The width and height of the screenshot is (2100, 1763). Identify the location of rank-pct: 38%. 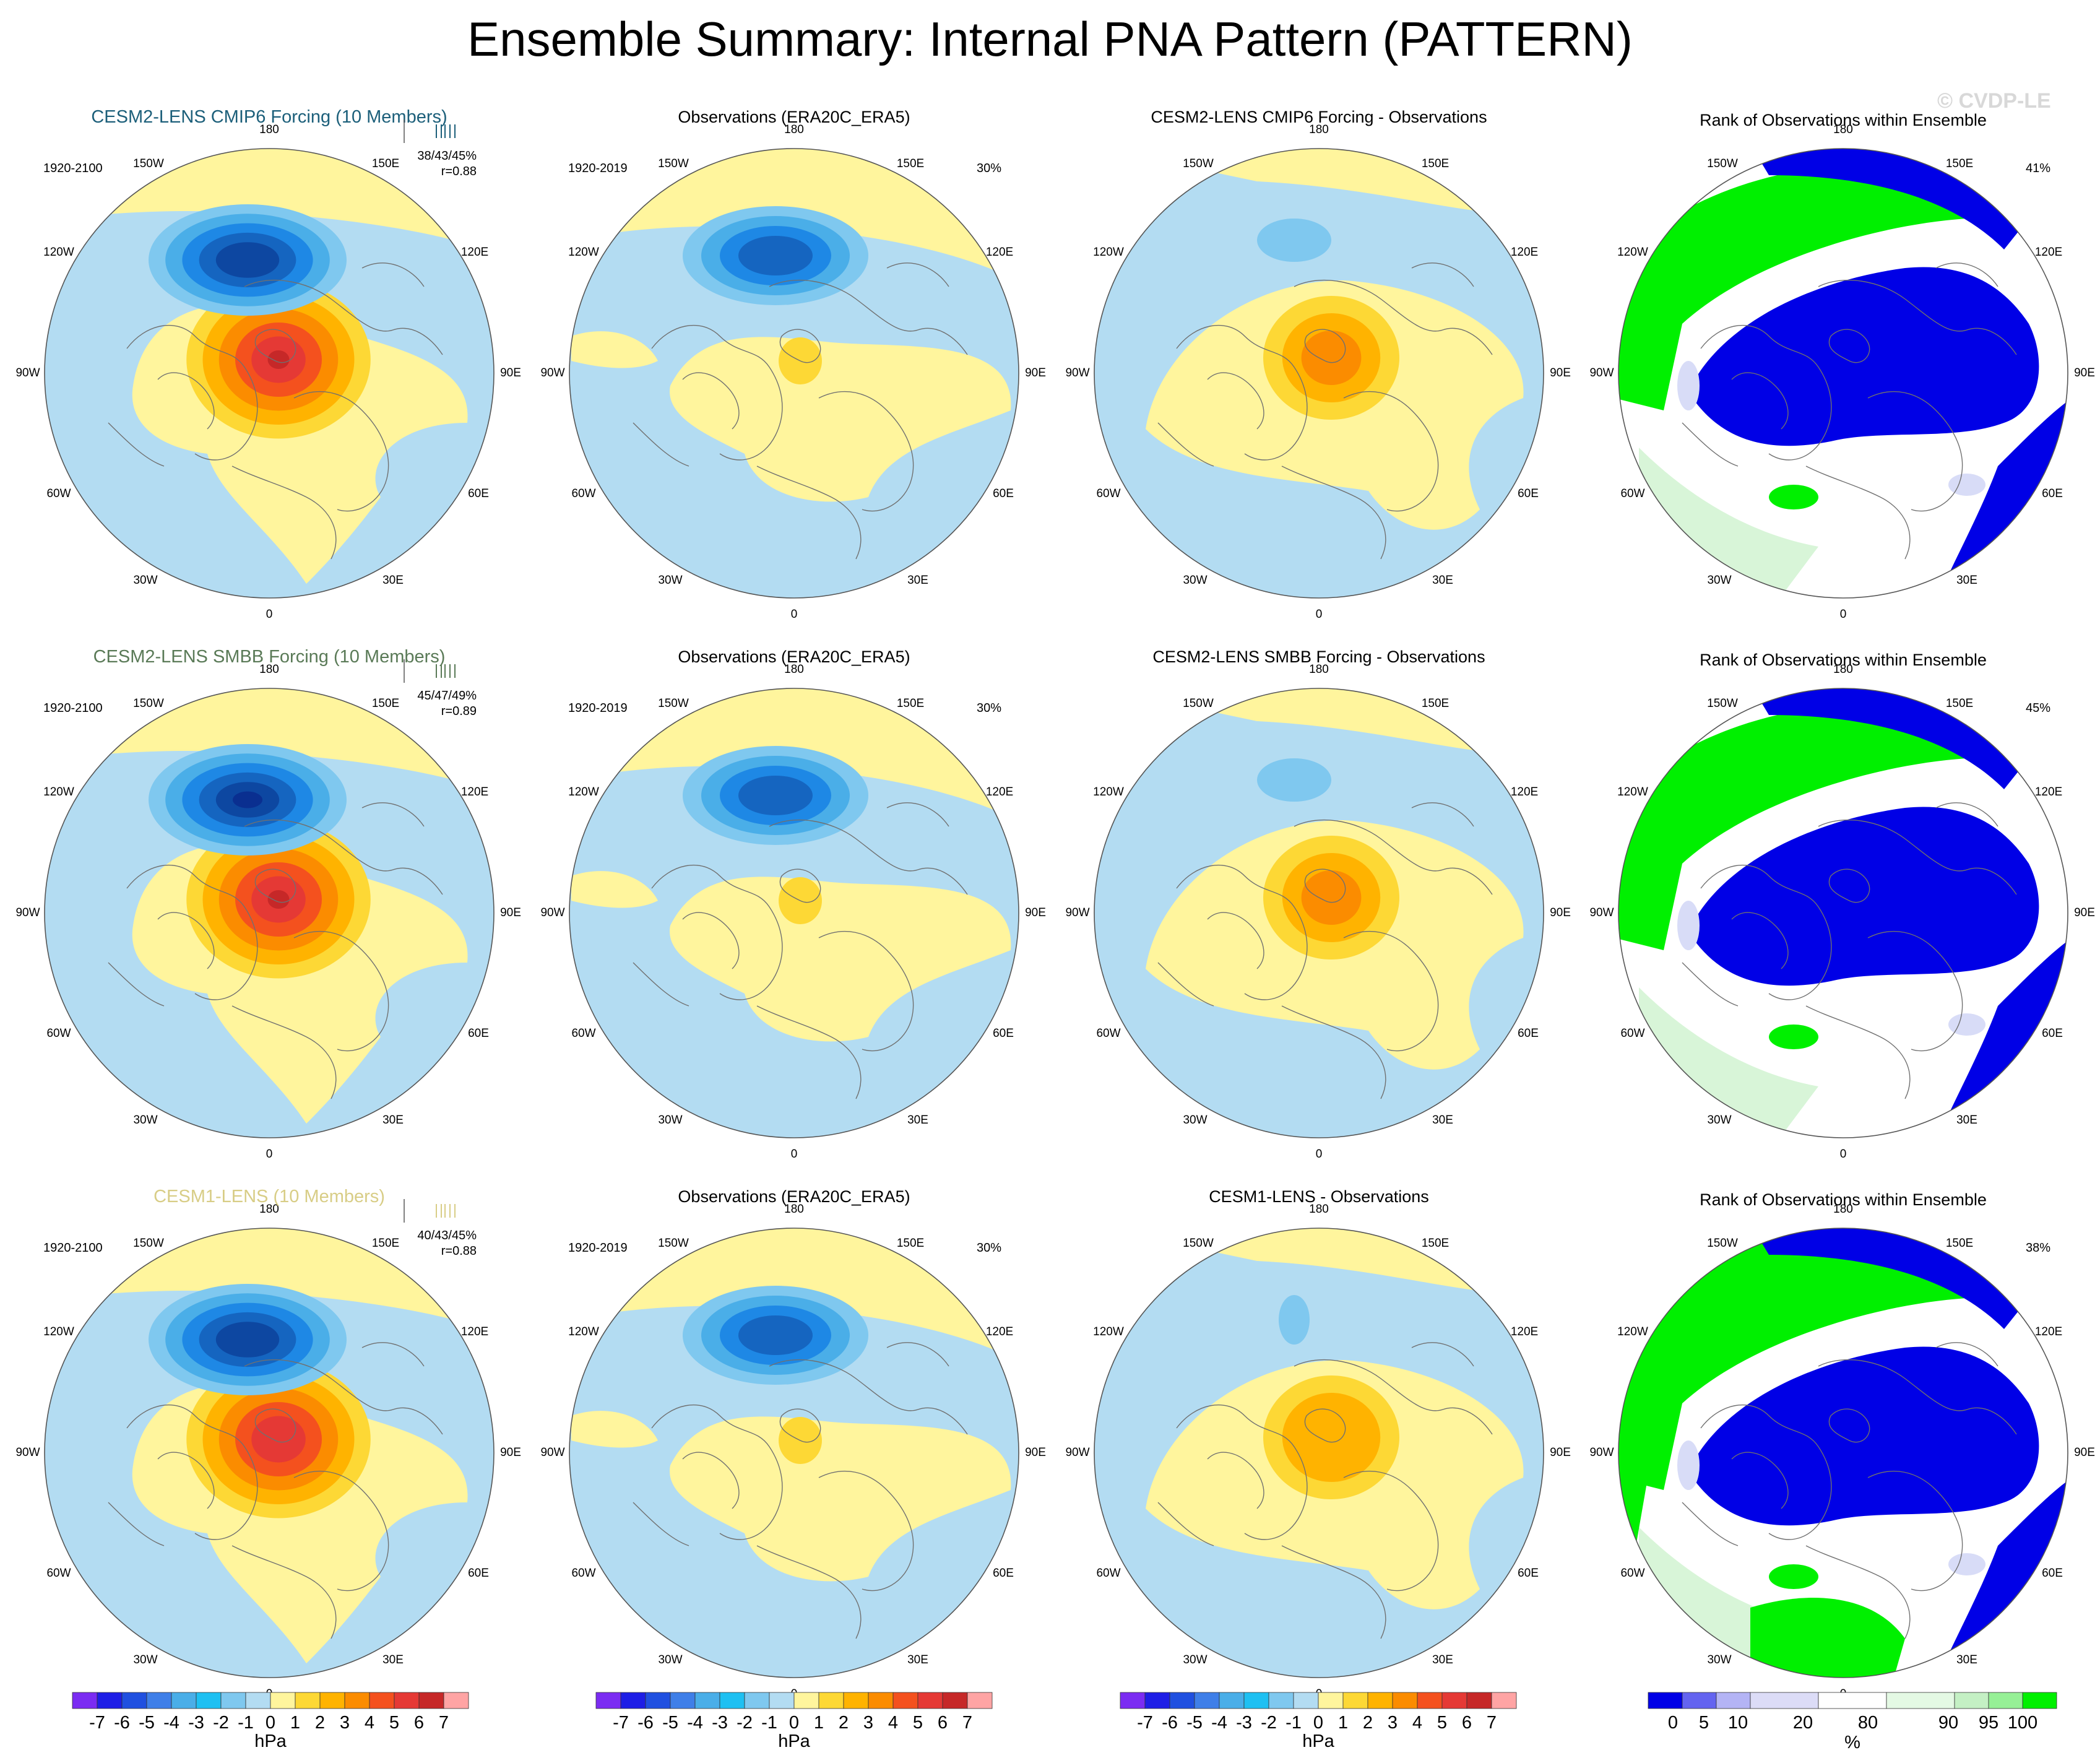
(2038, 1248).